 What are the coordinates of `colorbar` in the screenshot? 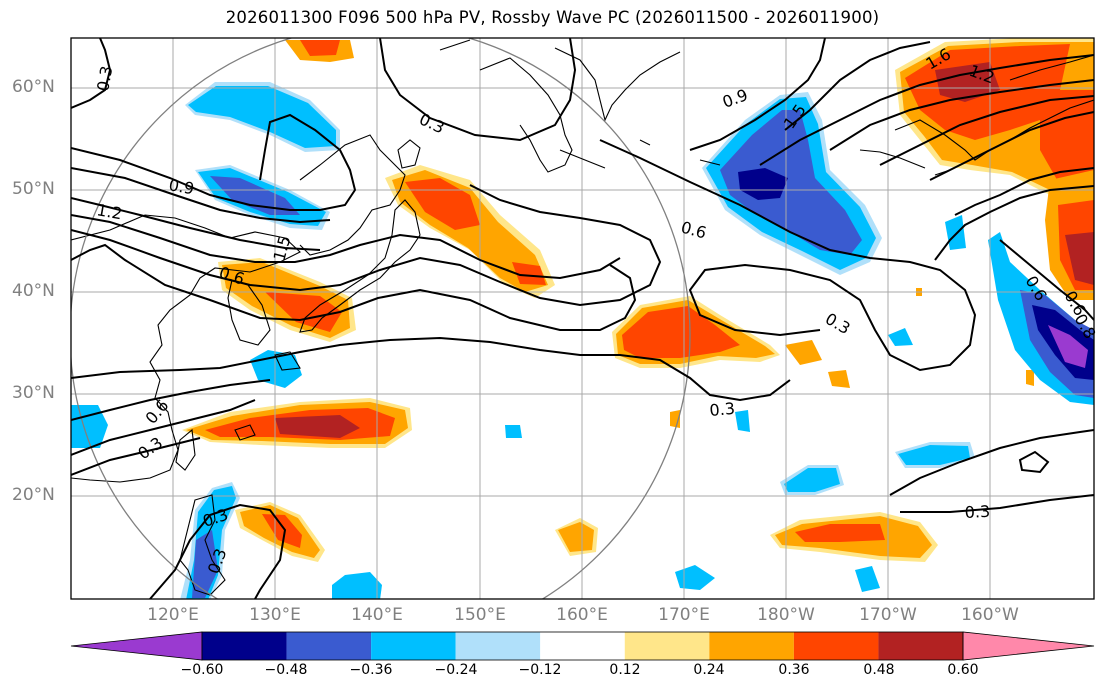 It's located at (582, 646).